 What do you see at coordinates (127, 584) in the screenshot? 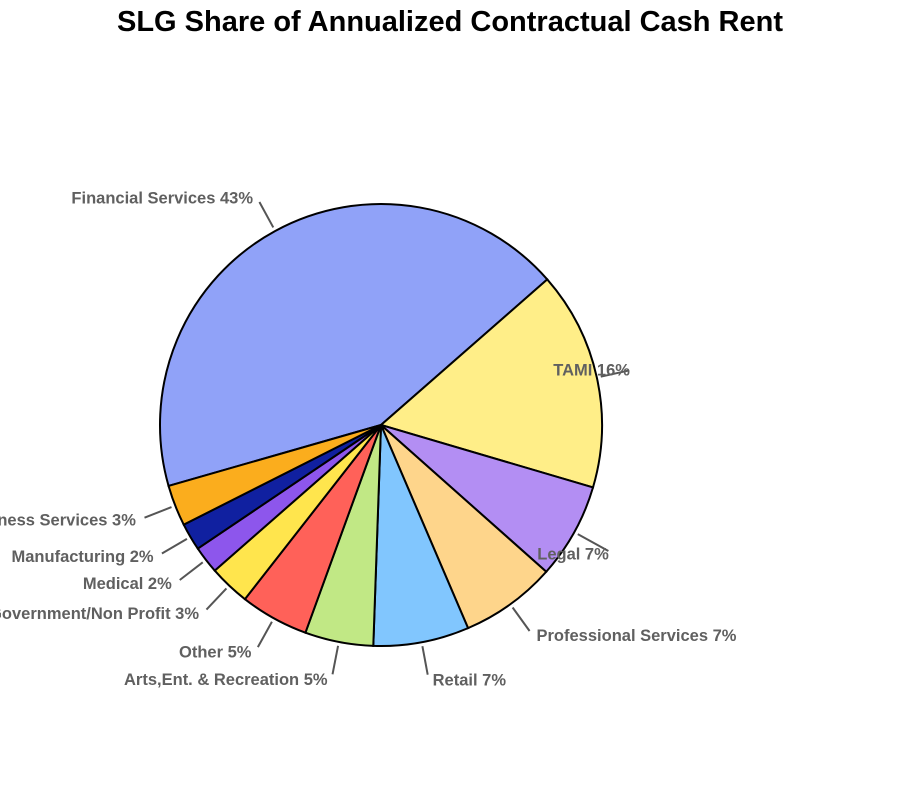
I see `slice-label-medical: Medical 2%` at bounding box center [127, 584].